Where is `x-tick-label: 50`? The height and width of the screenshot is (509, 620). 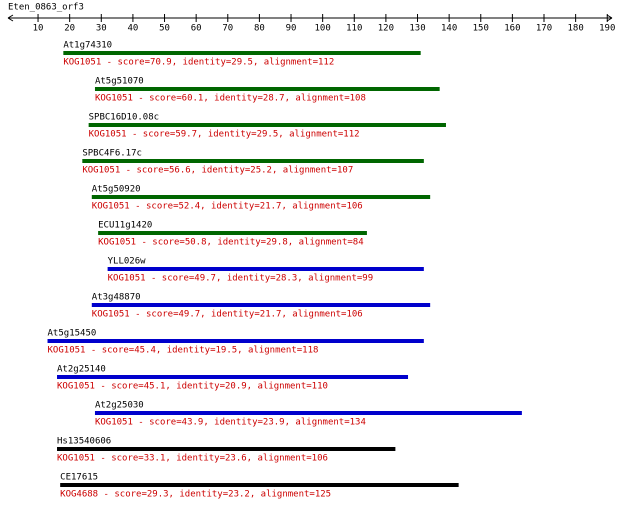 x-tick-label: 50 is located at coordinates (164, 29).